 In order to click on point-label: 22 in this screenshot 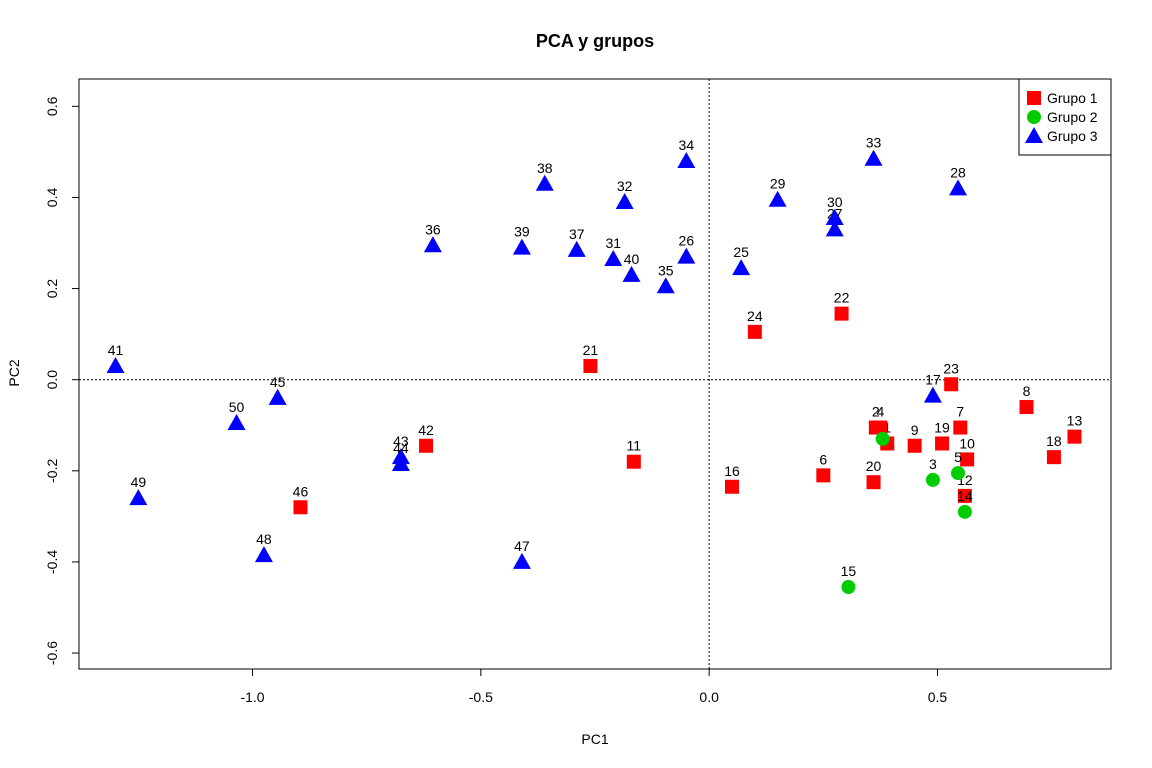, I will do `click(842, 298)`.